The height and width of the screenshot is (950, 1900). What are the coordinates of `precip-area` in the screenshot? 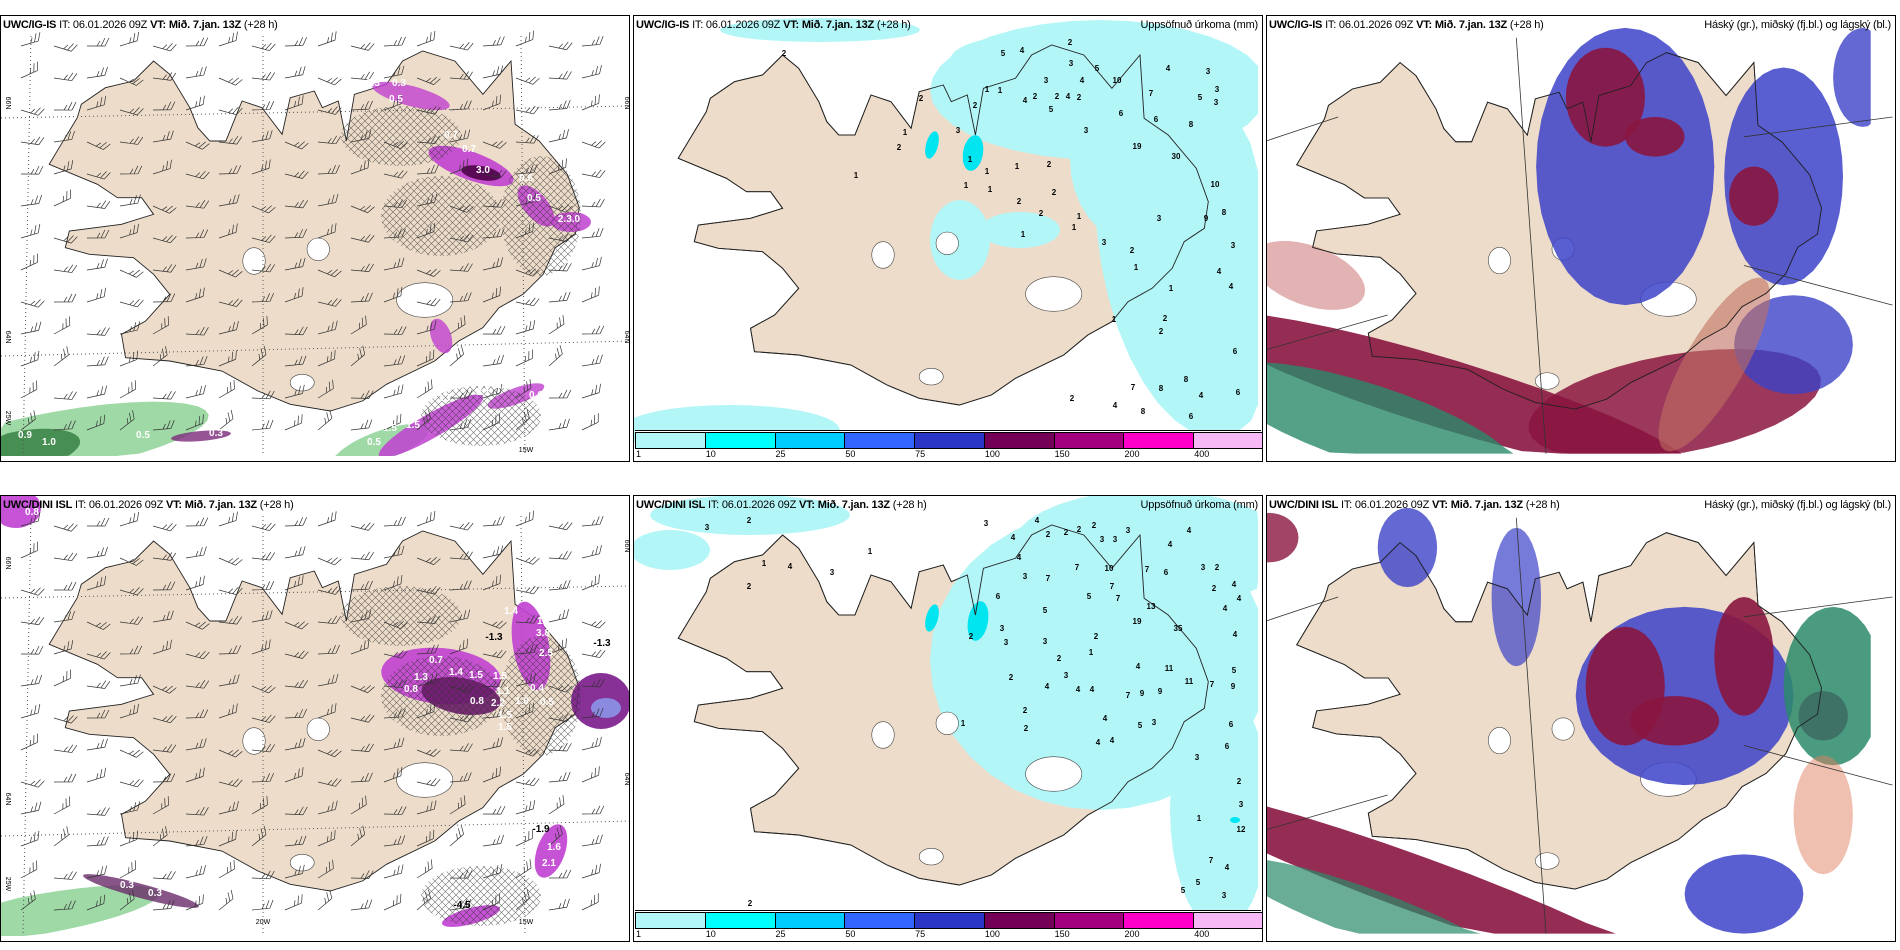 It's located at (1235, 820).